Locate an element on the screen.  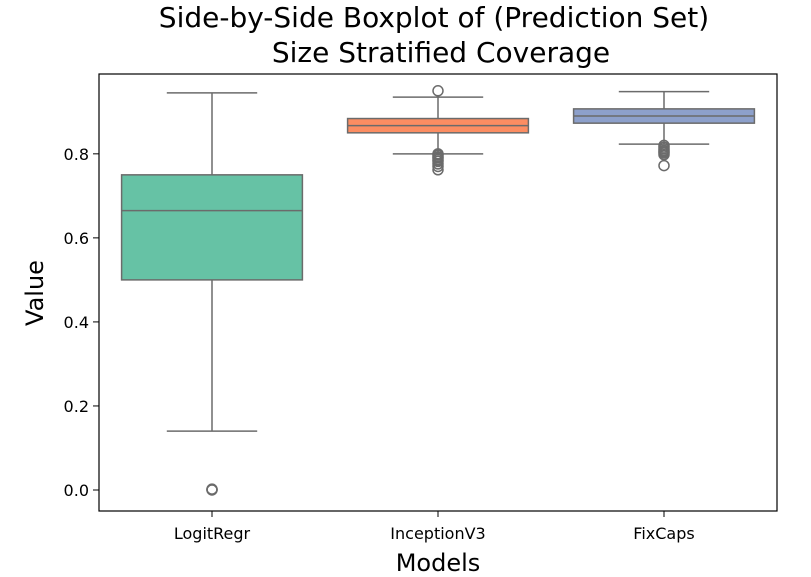
x-tick-label: InceptionV3 is located at coordinates (437, 533).